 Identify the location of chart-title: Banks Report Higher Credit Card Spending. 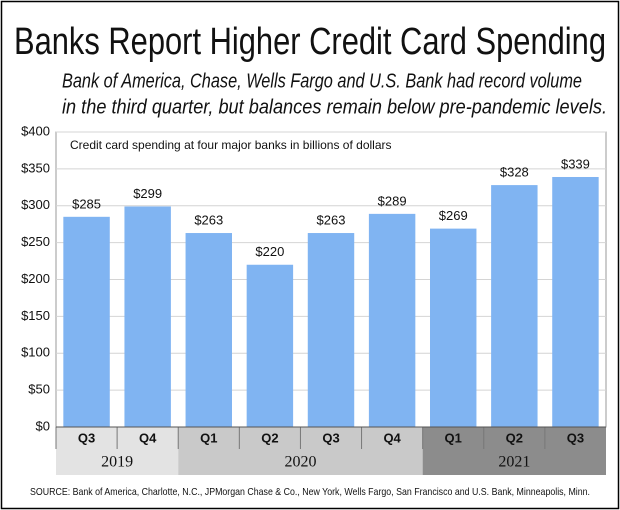
(310, 42).